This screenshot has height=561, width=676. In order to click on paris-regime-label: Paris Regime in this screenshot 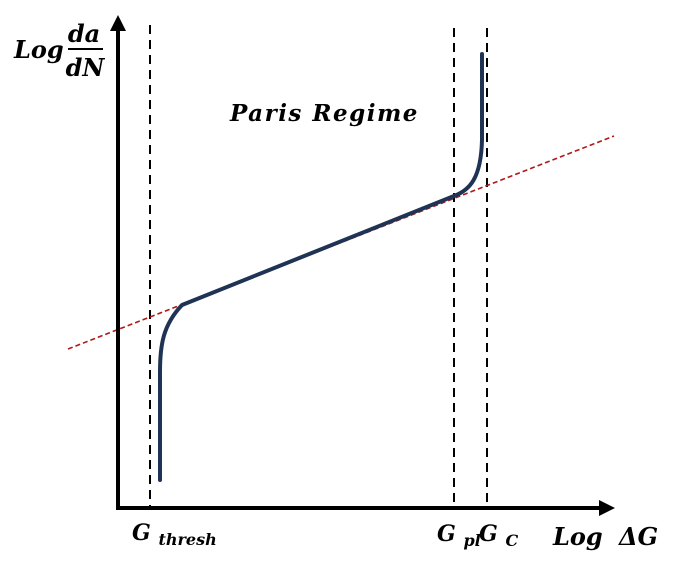, I will do `click(324, 113)`.